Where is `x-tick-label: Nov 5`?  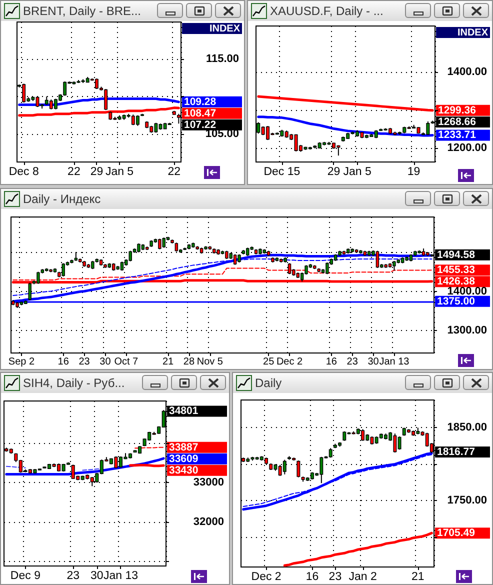 x-tick-label: Nov 5 is located at coordinates (210, 362).